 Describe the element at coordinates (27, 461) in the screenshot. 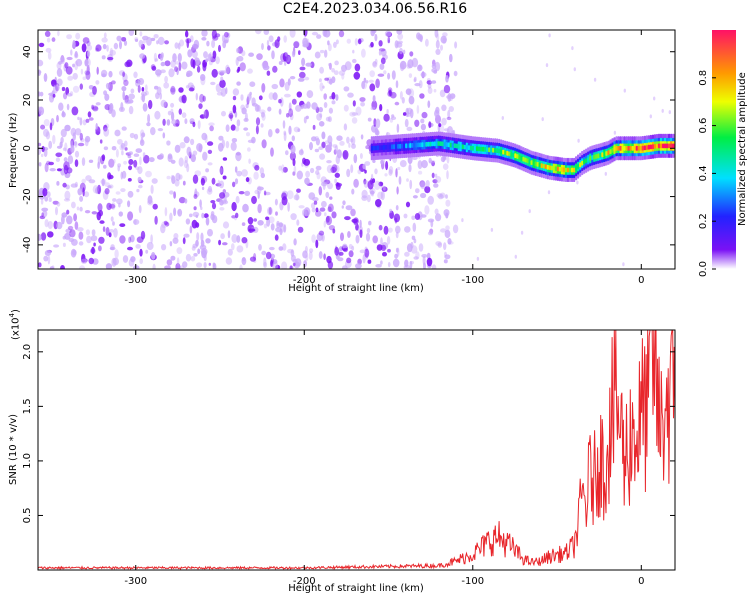

I see `snr-y-tick-label: 1.0` at that location.